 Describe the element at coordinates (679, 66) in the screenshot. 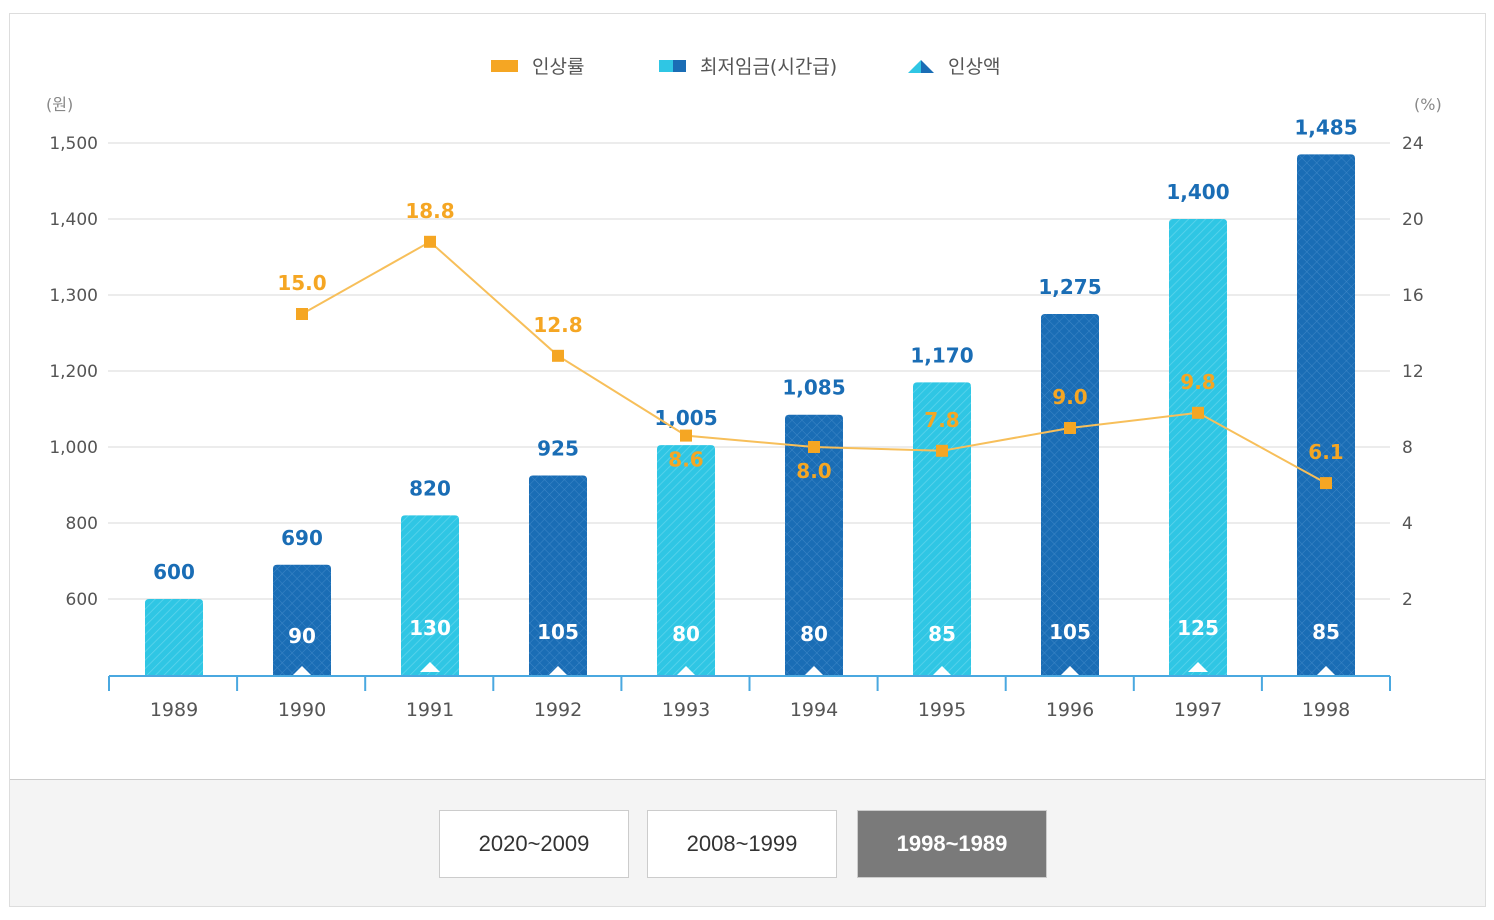

I see `legend-swatch-wage-dark` at that location.